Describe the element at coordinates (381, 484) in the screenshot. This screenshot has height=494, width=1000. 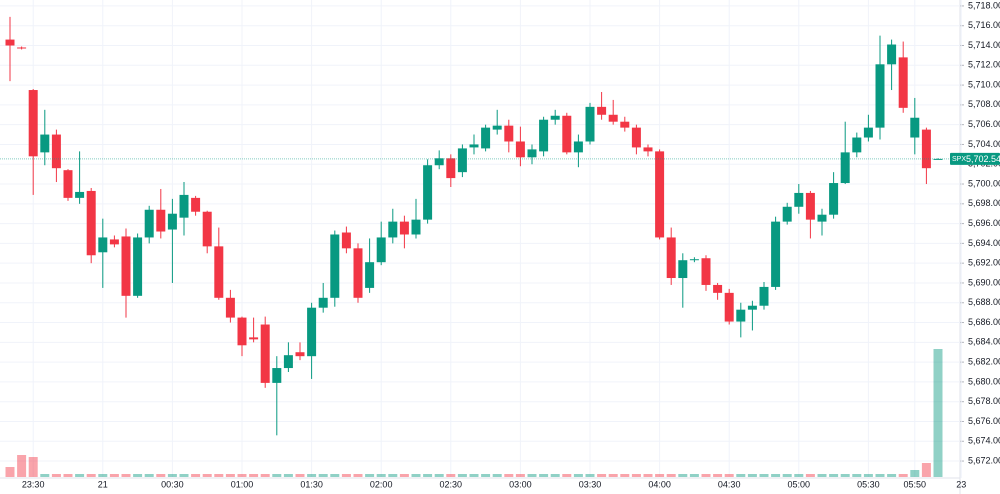
I see `x-tick-label: 02:00` at that location.